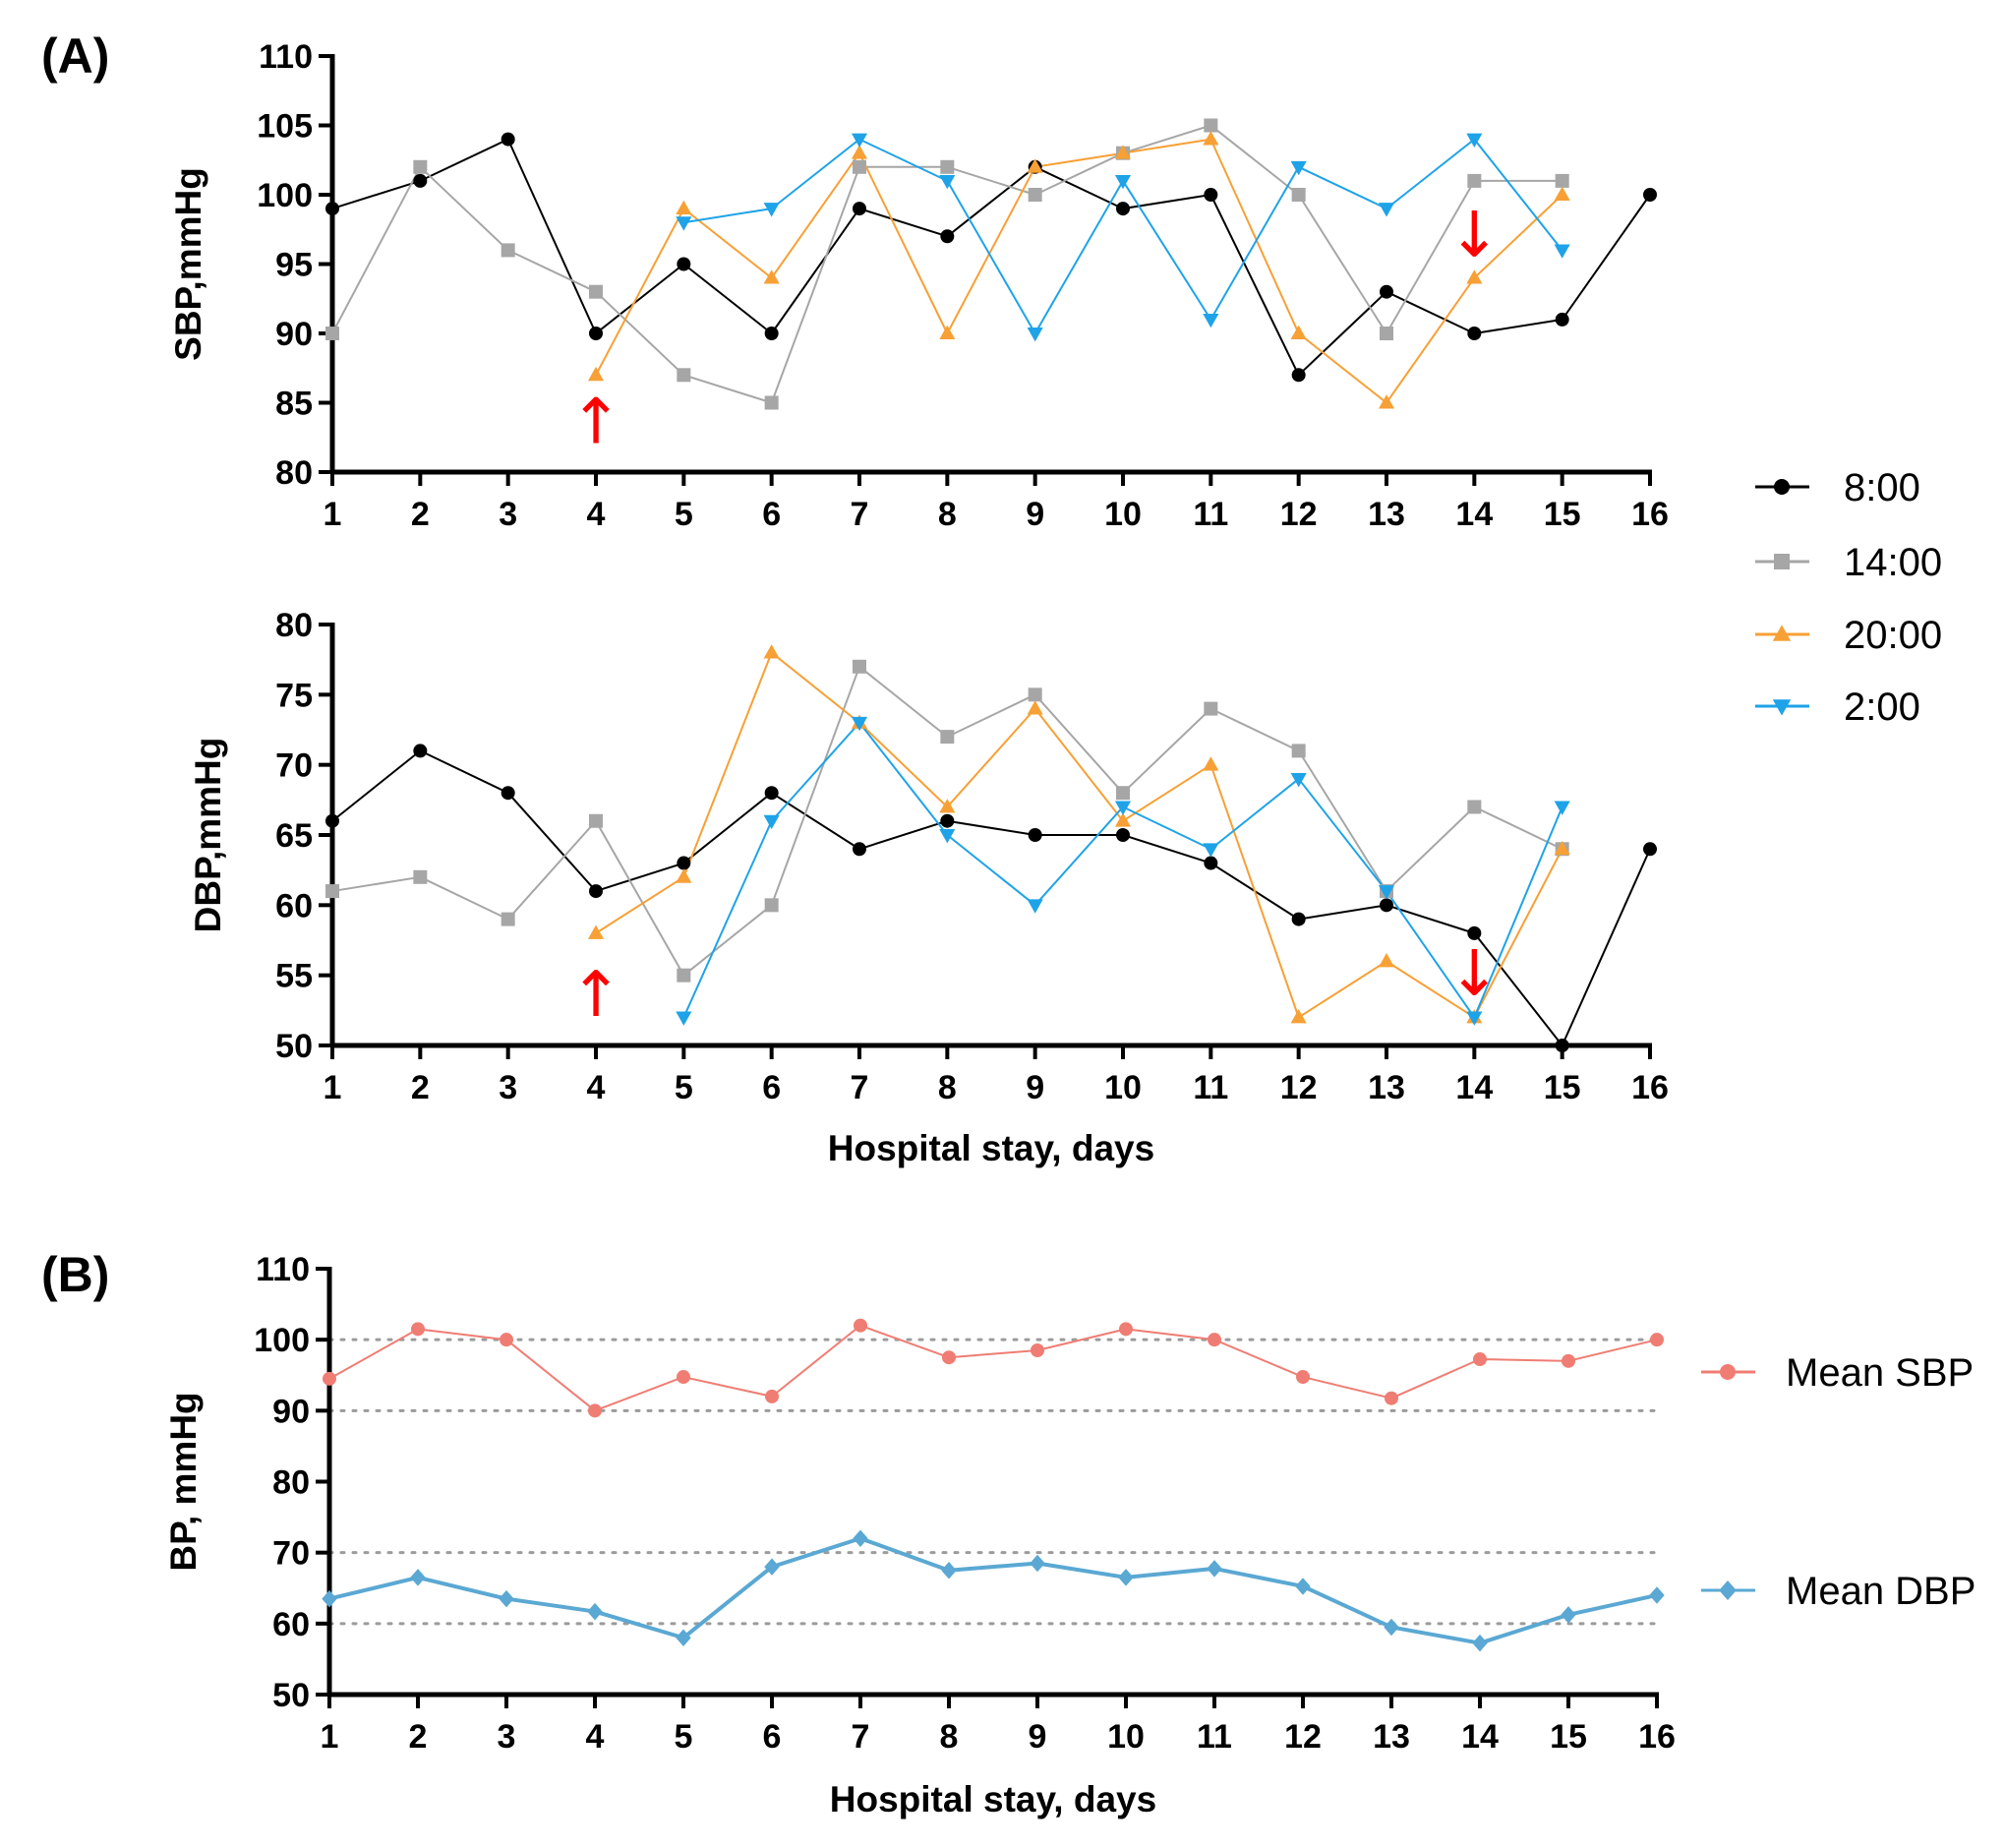 The width and height of the screenshot is (2005, 1848). What do you see at coordinates (860, 1087) in the screenshot?
I see `dbp-x-tick-label-6: 7` at bounding box center [860, 1087].